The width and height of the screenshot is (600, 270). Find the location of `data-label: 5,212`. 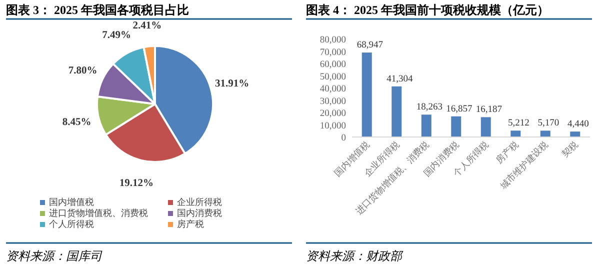

data-label: 5,212 is located at coordinates (519, 123).